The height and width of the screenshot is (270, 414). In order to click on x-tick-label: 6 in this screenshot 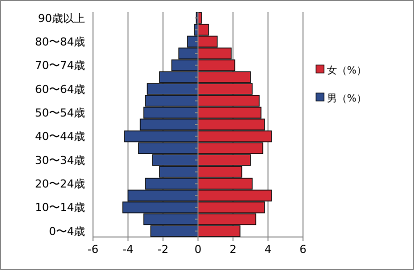, I will do `click(303, 249)`.